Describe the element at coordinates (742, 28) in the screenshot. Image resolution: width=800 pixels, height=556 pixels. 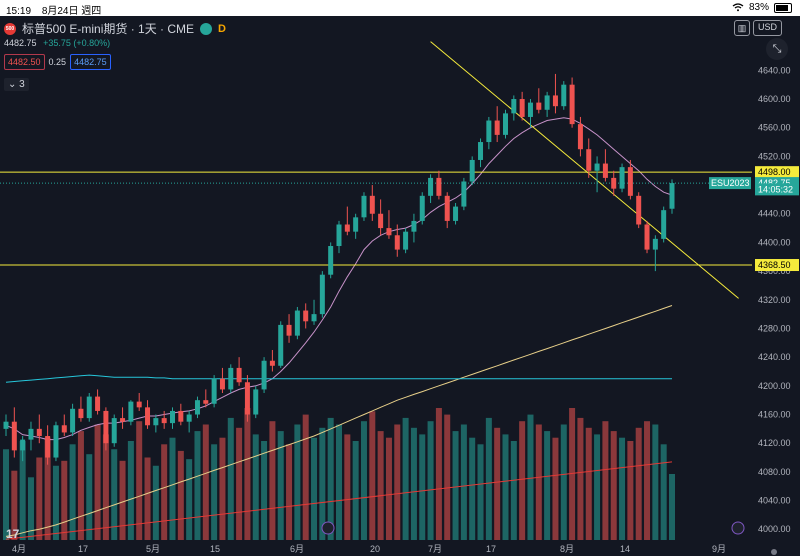
I see `candle-icon: ▥` at that location.